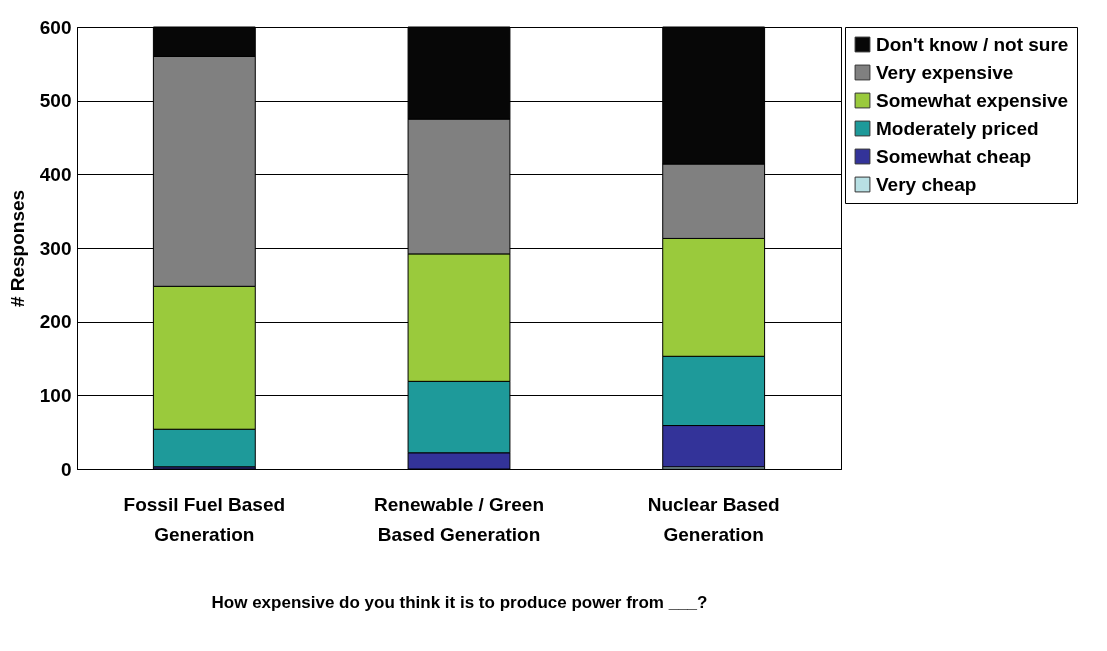 The image size is (1107, 651). I want to click on legend-label: Very expensive, so click(945, 72).